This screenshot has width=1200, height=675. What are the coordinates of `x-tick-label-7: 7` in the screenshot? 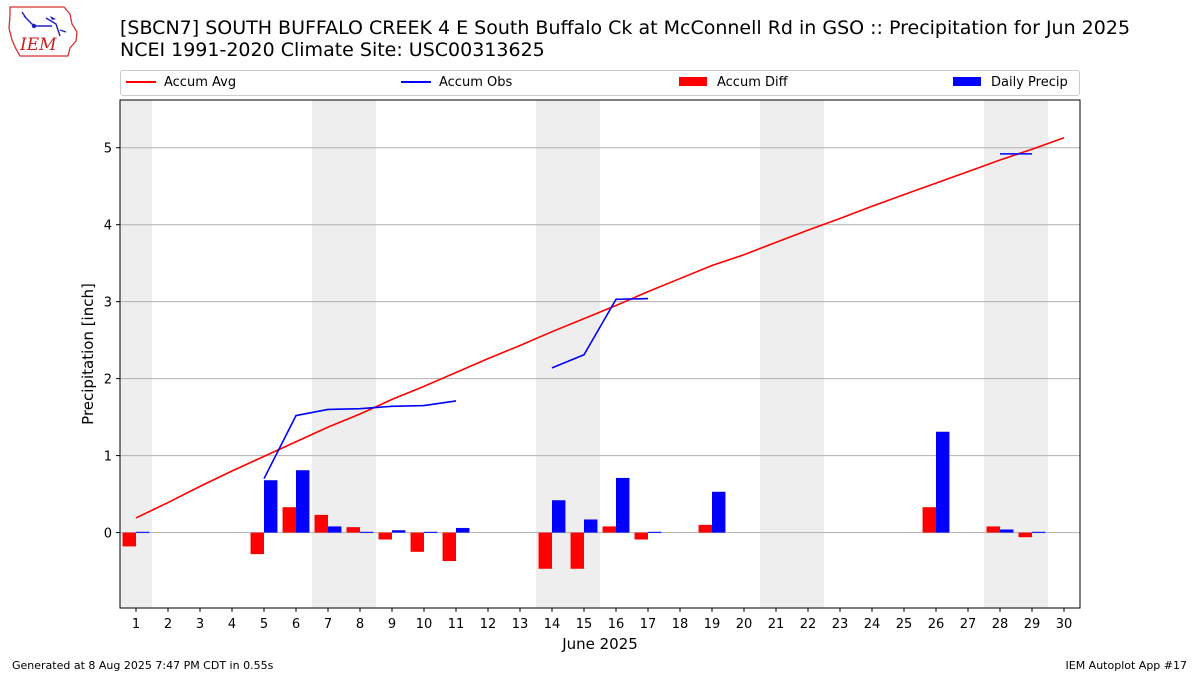 It's located at (328, 624).